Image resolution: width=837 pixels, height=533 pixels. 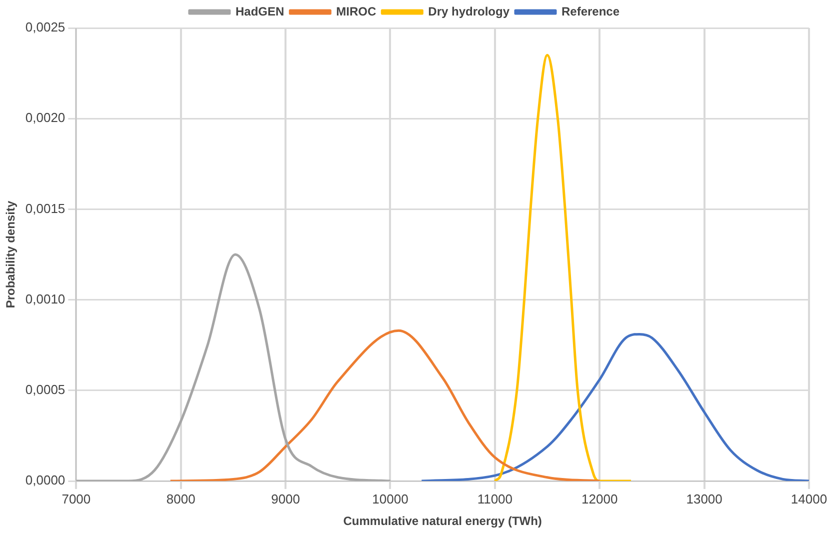 What do you see at coordinates (259, 11) in the screenshot?
I see `legend-label: HadGEN` at bounding box center [259, 11].